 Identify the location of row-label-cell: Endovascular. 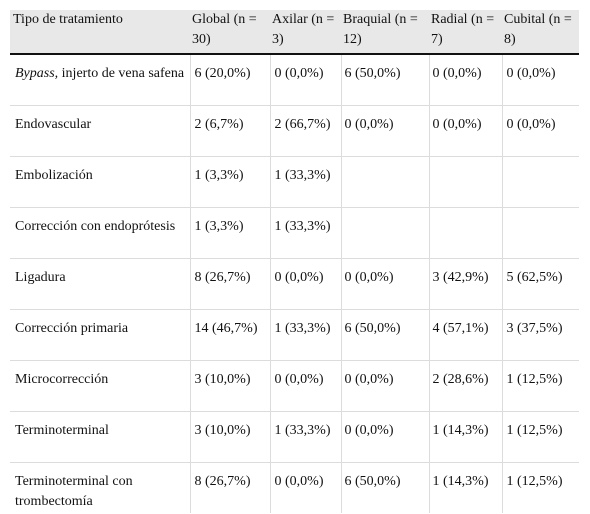
(100, 130).